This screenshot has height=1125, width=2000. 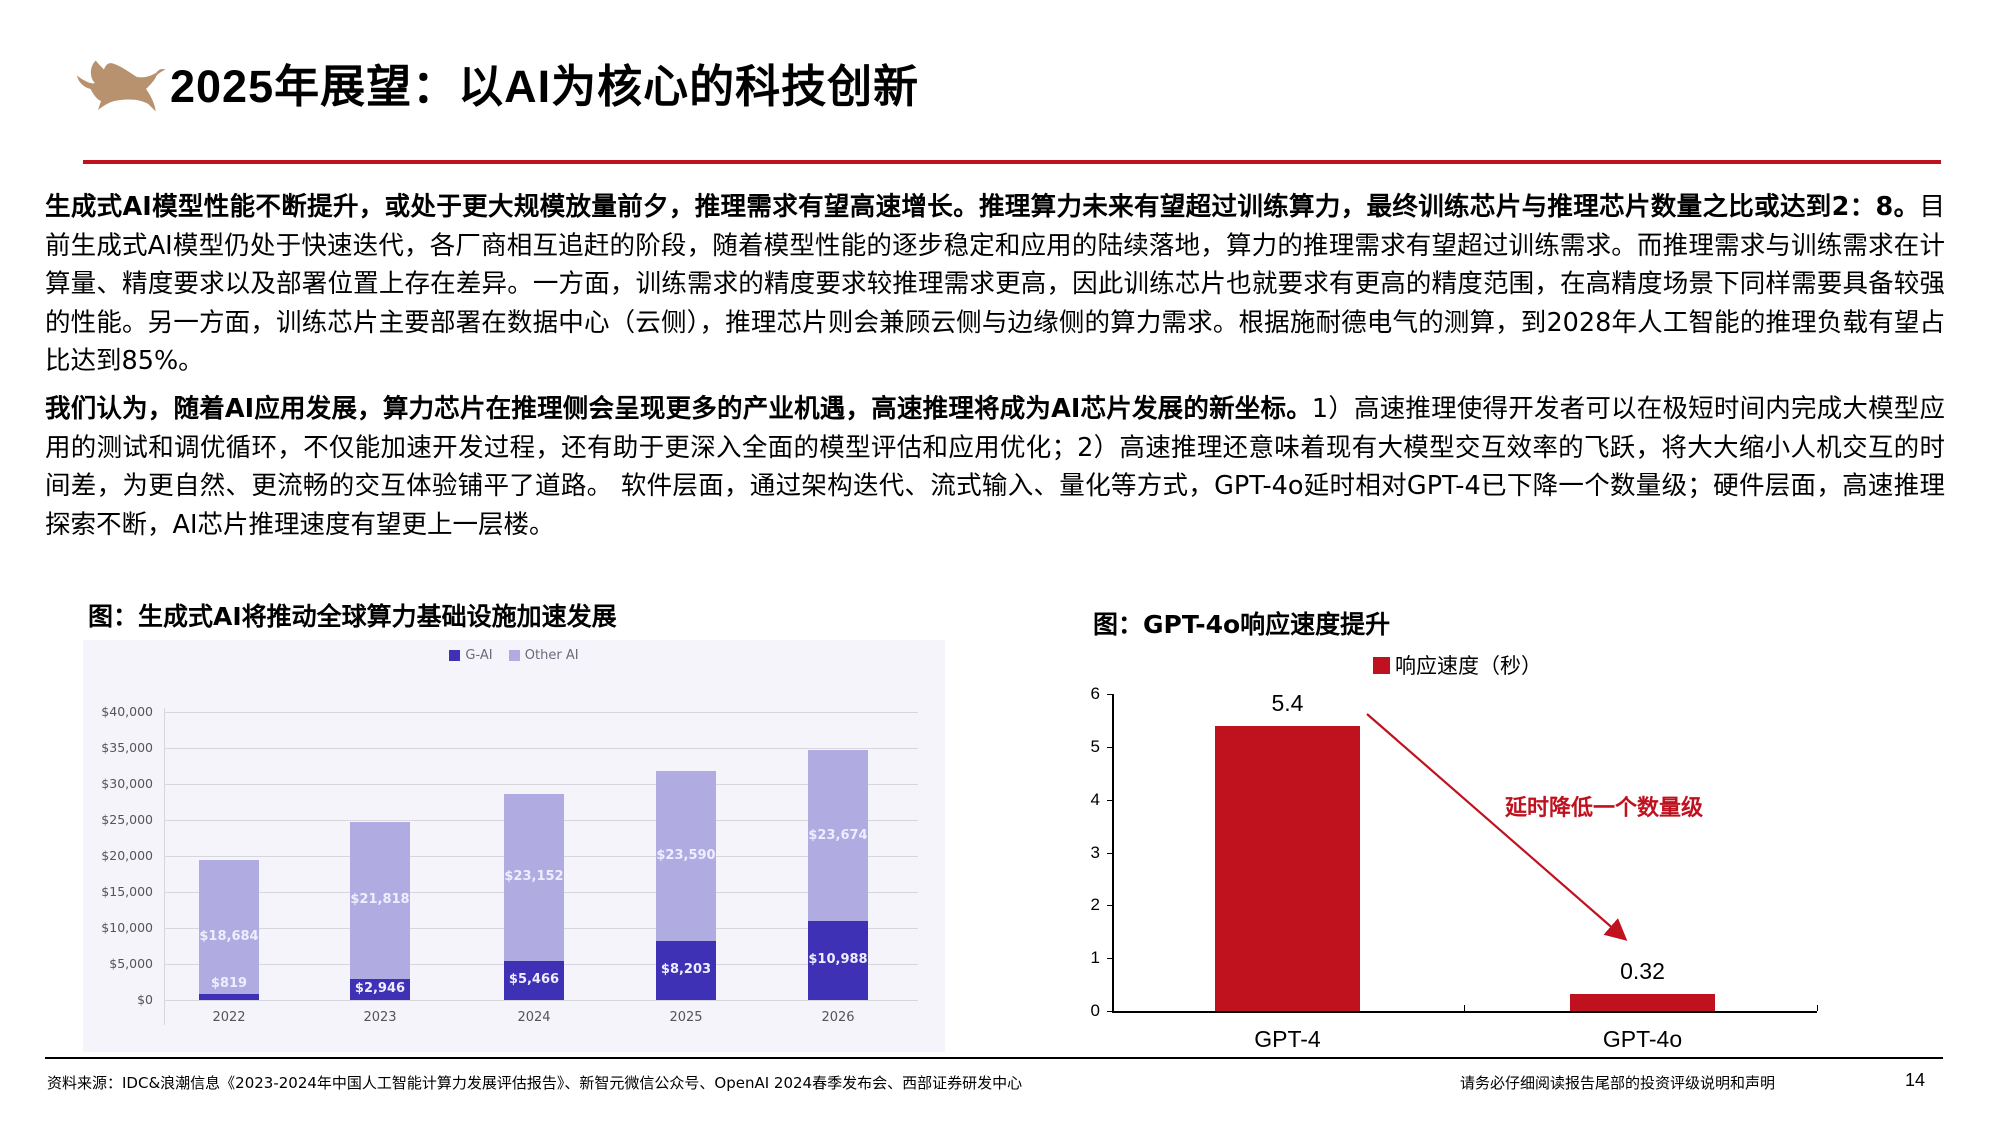 I want to click on bar-segment-other-ai: $23,152, so click(x=534, y=877).